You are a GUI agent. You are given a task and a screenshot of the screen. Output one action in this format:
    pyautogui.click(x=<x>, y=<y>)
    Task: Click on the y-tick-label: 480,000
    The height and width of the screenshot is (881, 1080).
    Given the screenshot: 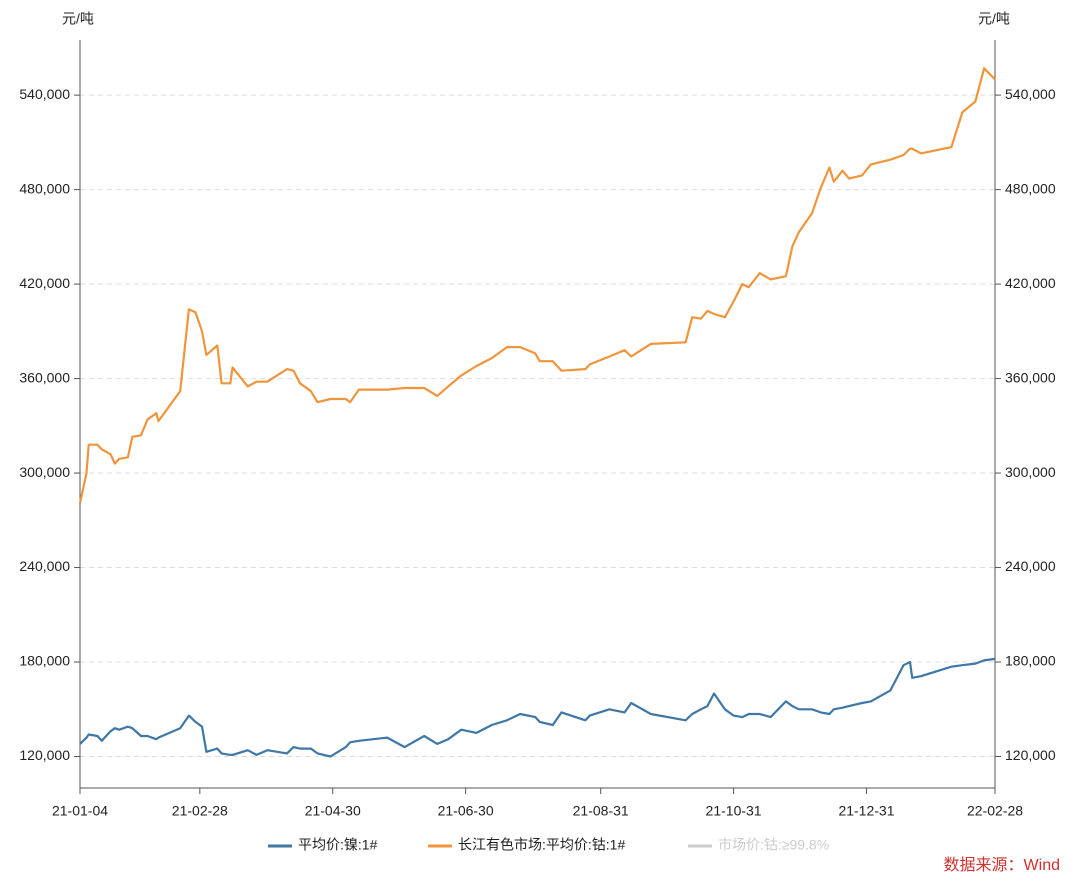 What is the action you would take?
    pyautogui.click(x=44, y=188)
    